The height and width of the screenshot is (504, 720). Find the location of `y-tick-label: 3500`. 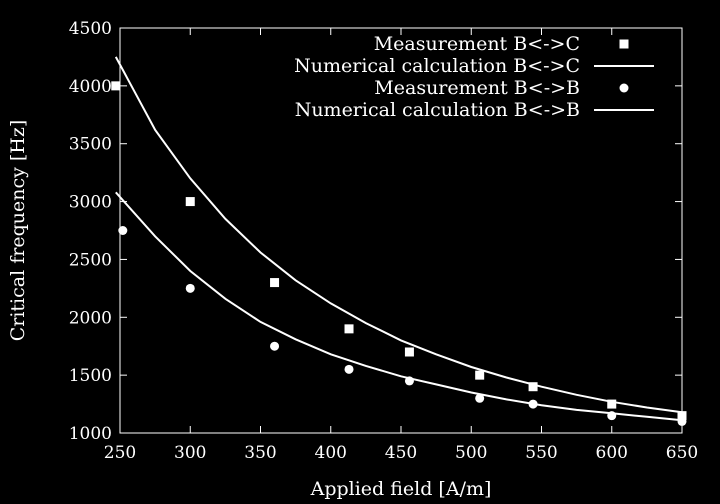

y-tick-label: 3500 is located at coordinates (90, 145).